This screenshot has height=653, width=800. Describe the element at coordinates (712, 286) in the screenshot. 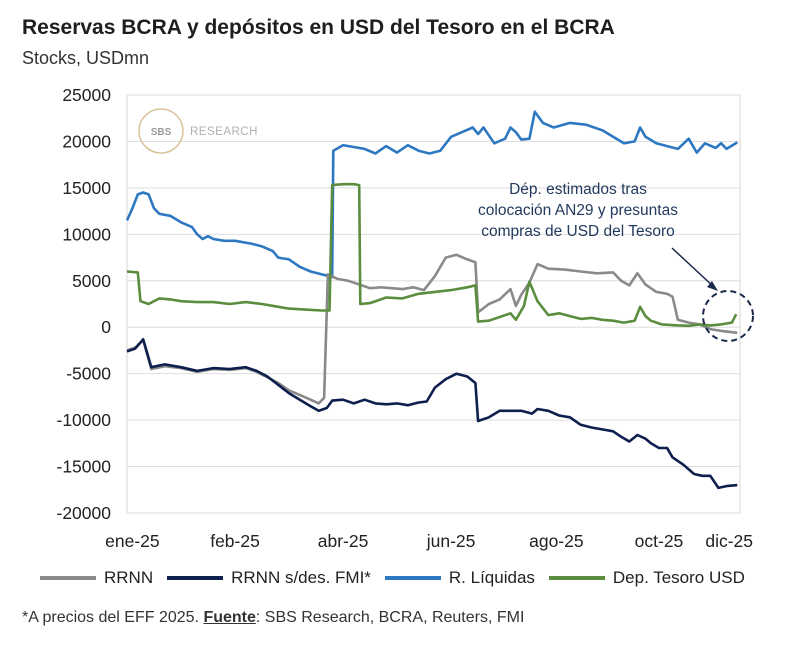

I see `annotation-arrow-head` at that location.